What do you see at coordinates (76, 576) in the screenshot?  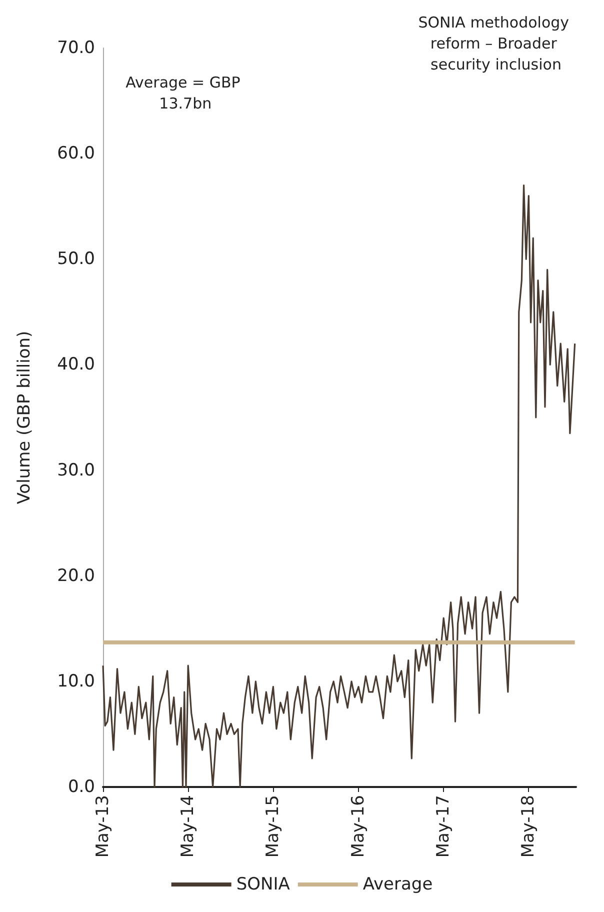 I see `y-tick-label: 20.0` at bounding box center [76, 576].